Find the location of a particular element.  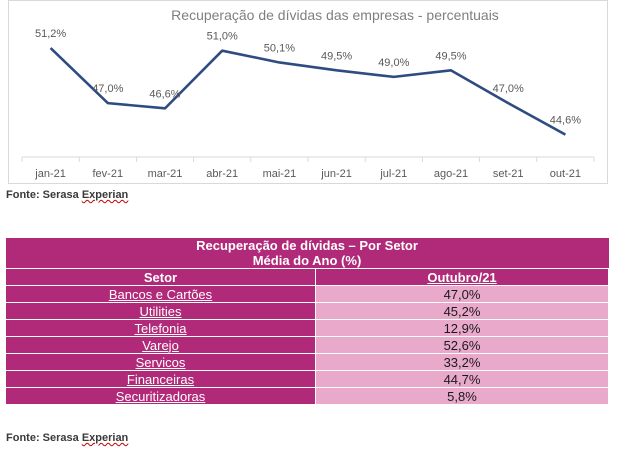

data-label: 46,6% is located at coordinates (164, 94).